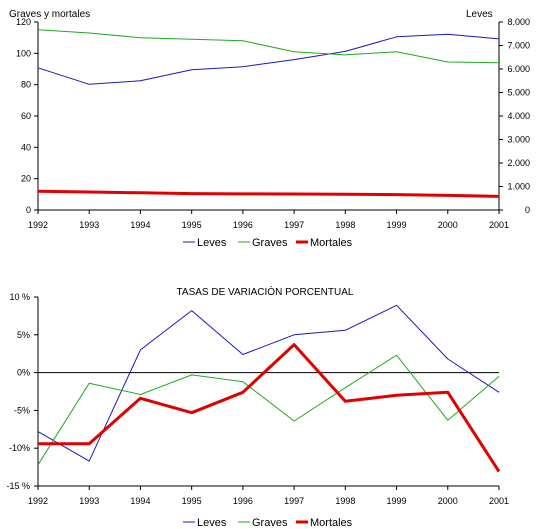  Describe the element at coordinates (518, 116) in the screenshot. I see `right-tick-label: 4.000` at that location.